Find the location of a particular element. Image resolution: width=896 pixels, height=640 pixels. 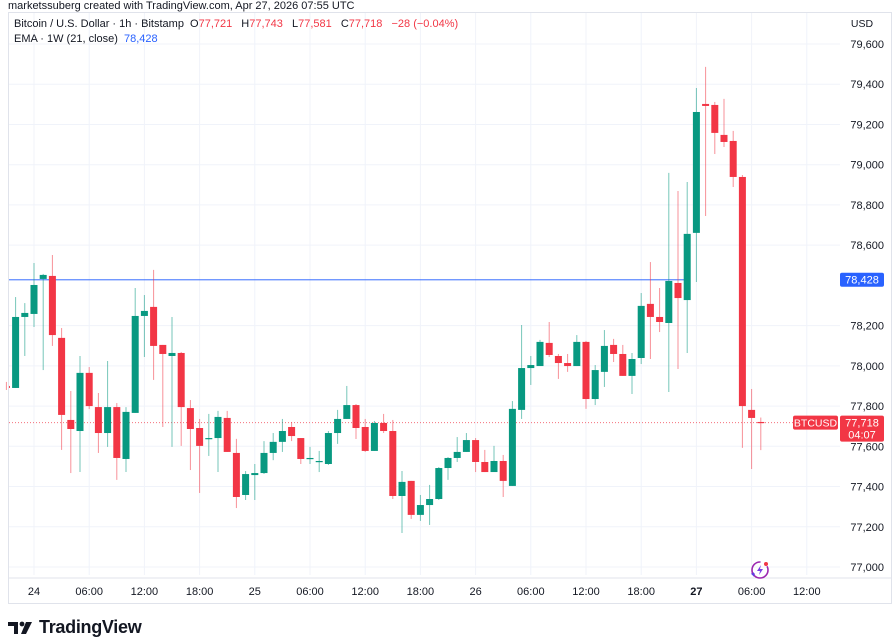

price-tick-label: 78,000 is located at coordinates (867, 367).